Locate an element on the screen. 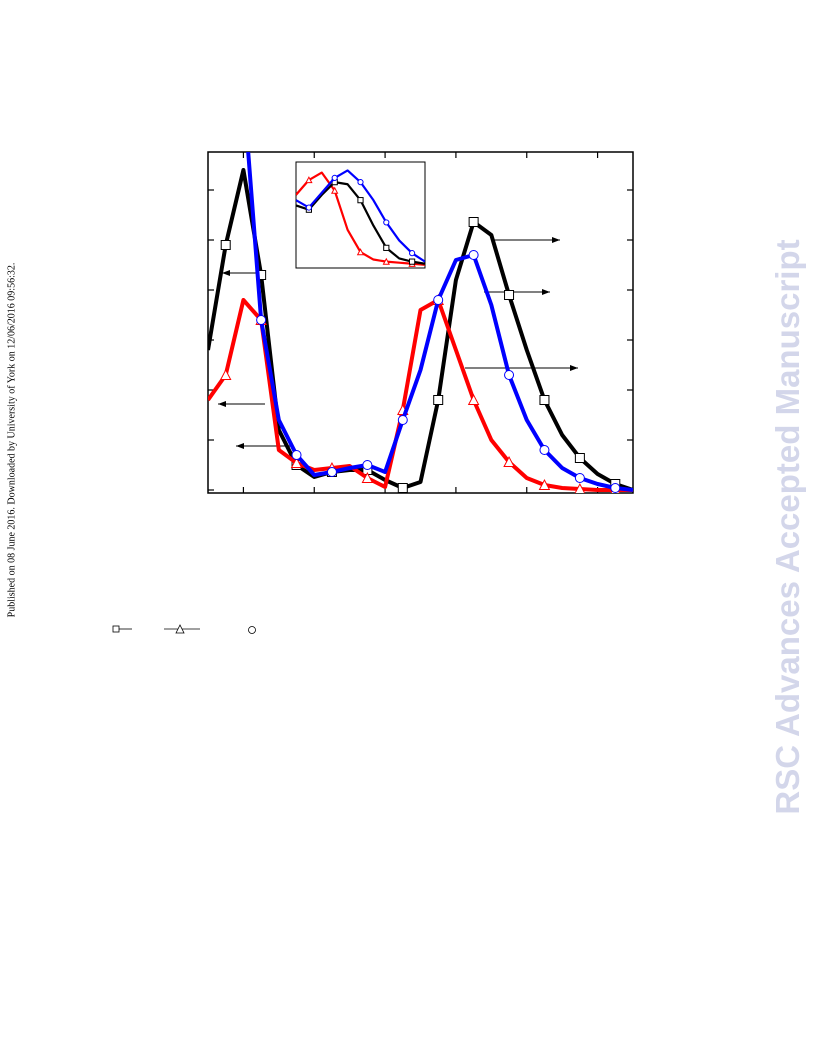  arrows is located at coordinates (398, 343).